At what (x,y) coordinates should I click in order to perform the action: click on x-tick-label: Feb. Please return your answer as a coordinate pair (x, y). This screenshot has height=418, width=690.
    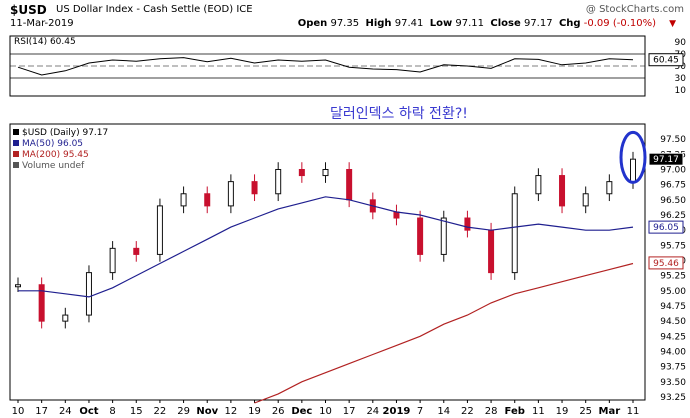
    Looking at the image, I should click on (515, 411).